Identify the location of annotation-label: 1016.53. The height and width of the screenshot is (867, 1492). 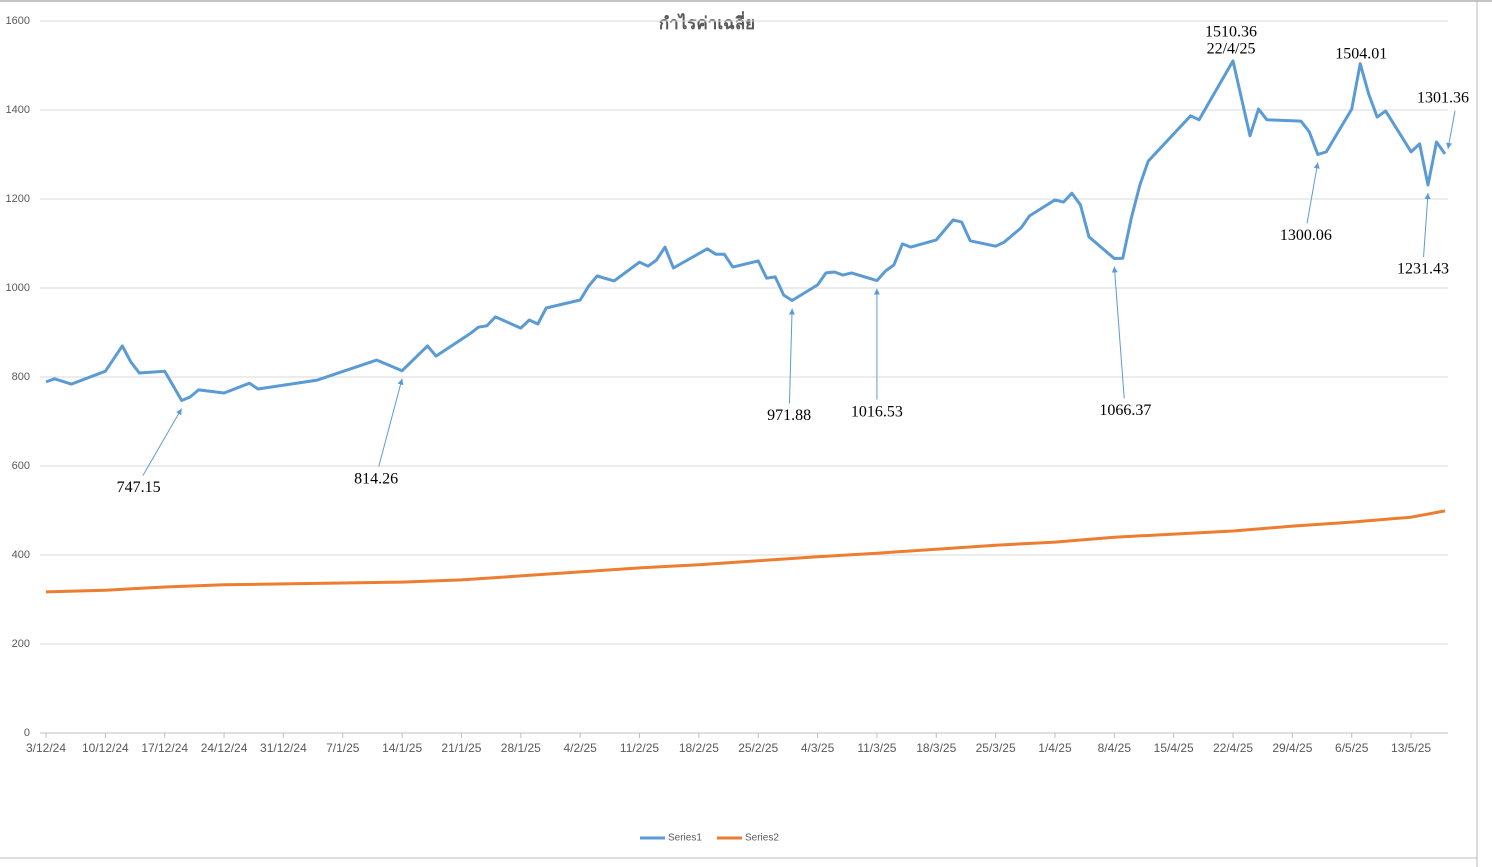
(877, 411).